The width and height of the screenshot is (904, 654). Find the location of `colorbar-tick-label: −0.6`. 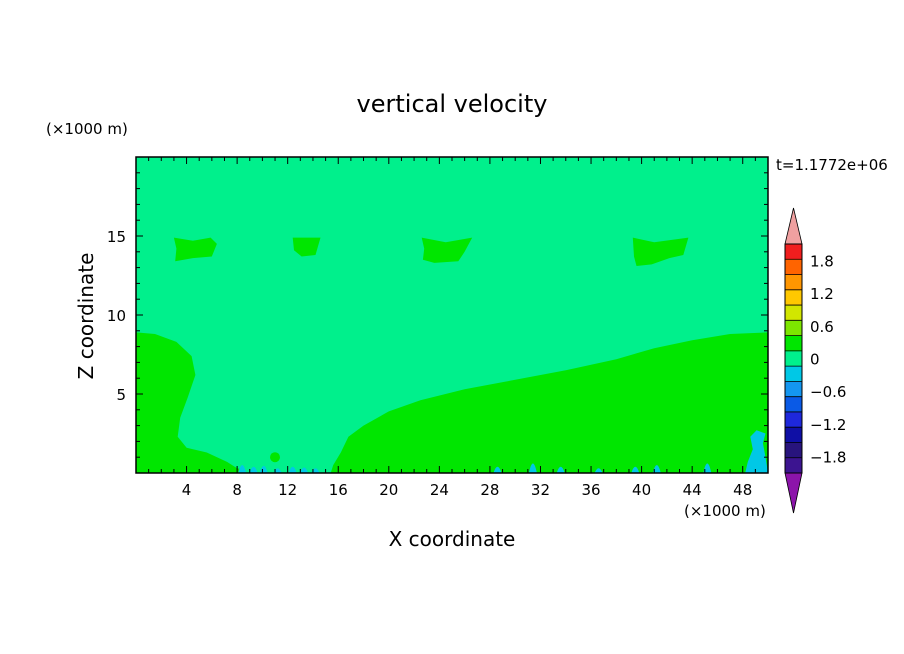

colorbar-tick-label: −0.6 is located at coordinates (828, 392).